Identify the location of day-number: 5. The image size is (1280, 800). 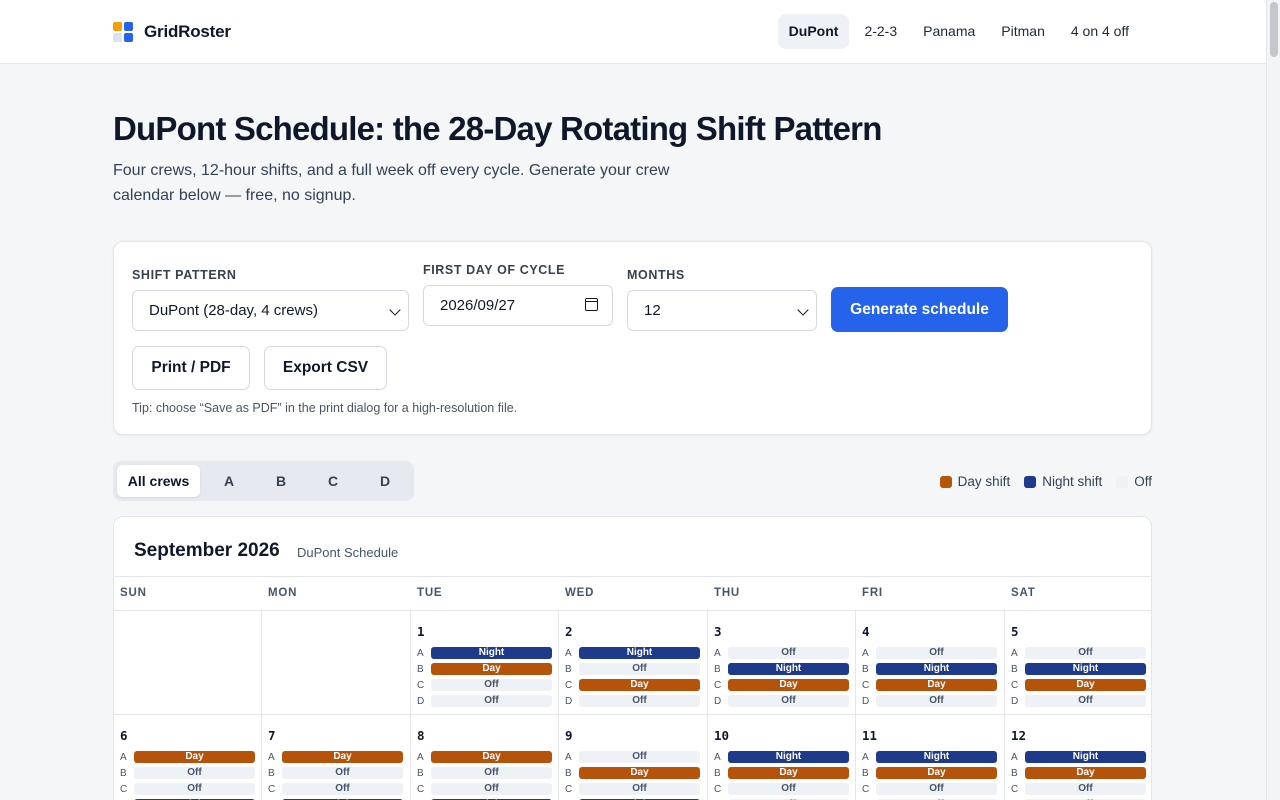
(1015, 631).